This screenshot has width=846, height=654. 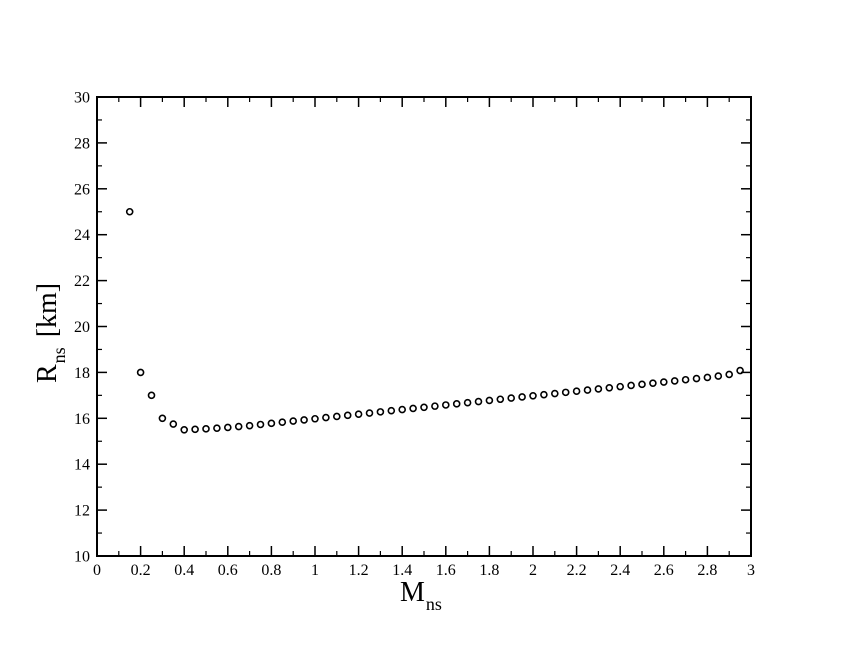 I want to click on y-tick-label: 20, so click(x=82, y=327).